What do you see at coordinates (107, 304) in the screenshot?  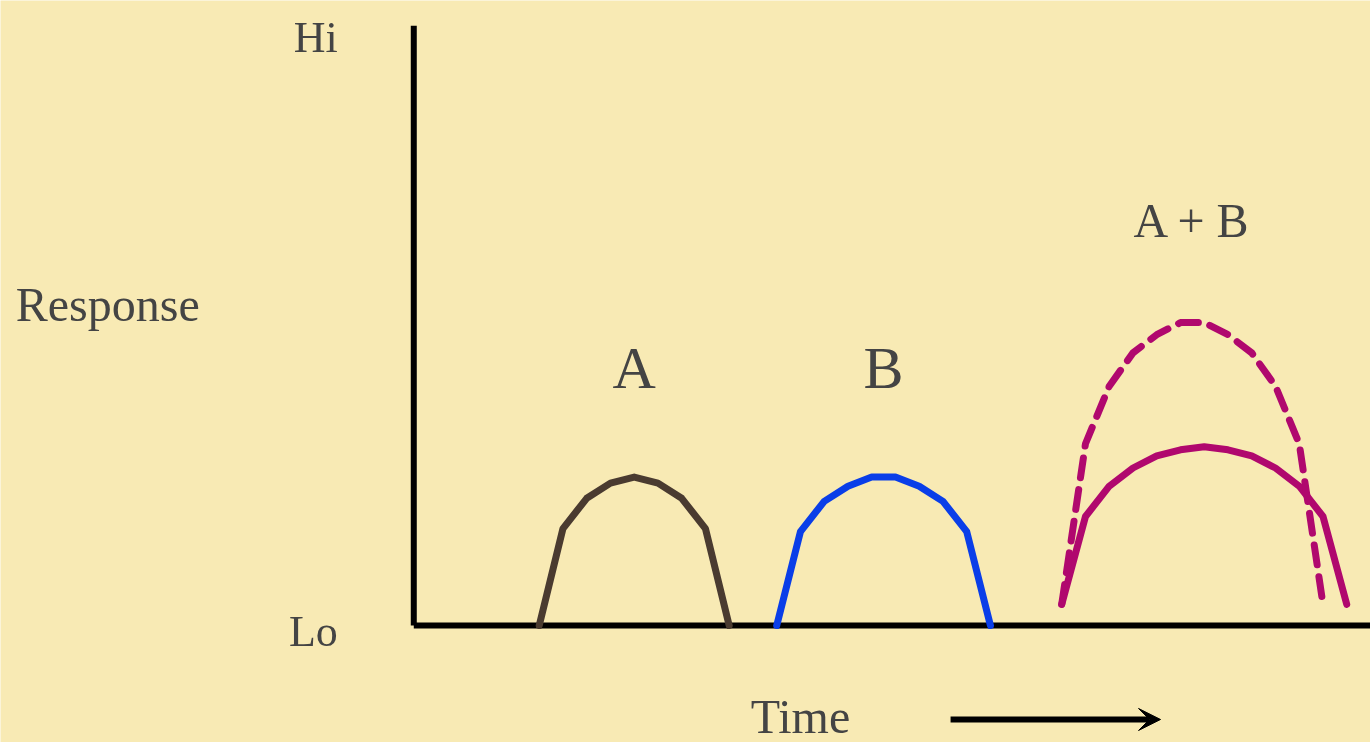 I see `y-axis-title: Response` at bounding box center [107, 304].